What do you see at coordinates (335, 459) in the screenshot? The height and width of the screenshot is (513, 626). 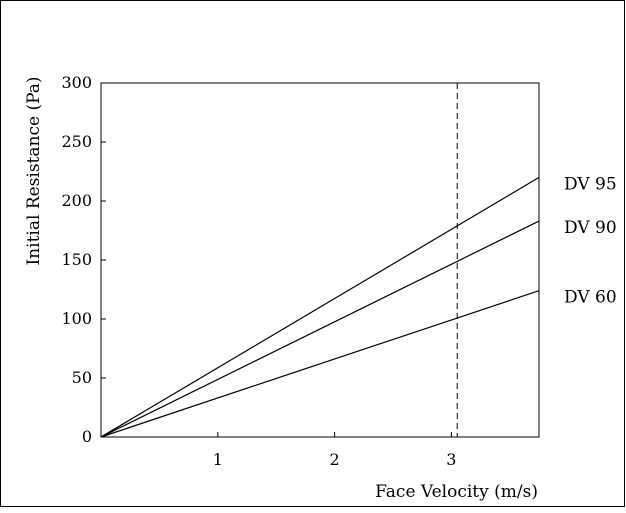 I see `x-tick-label: 2` at bounding box center [335, 459].